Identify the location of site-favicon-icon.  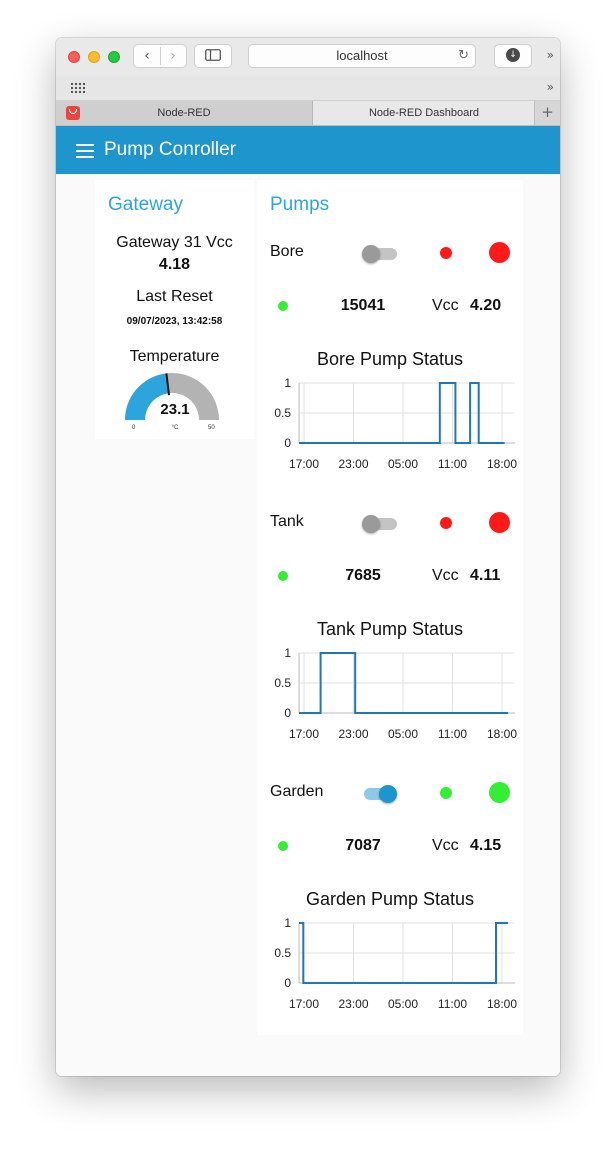
(73, 113).